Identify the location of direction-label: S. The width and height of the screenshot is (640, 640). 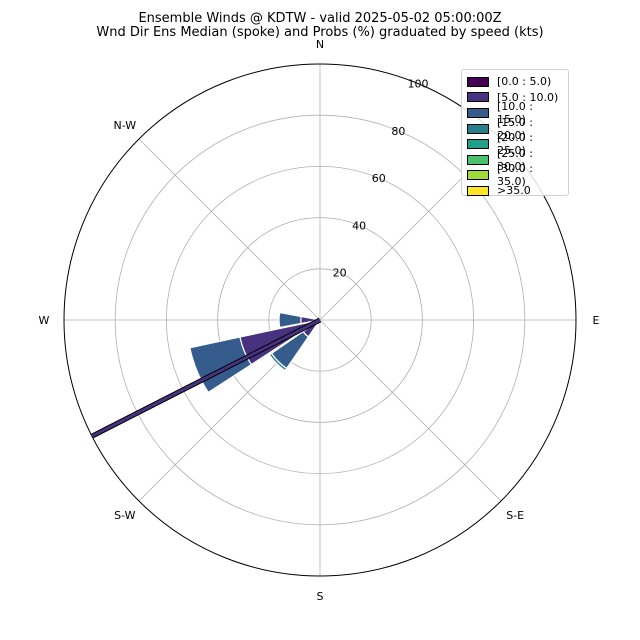
(320, 596).